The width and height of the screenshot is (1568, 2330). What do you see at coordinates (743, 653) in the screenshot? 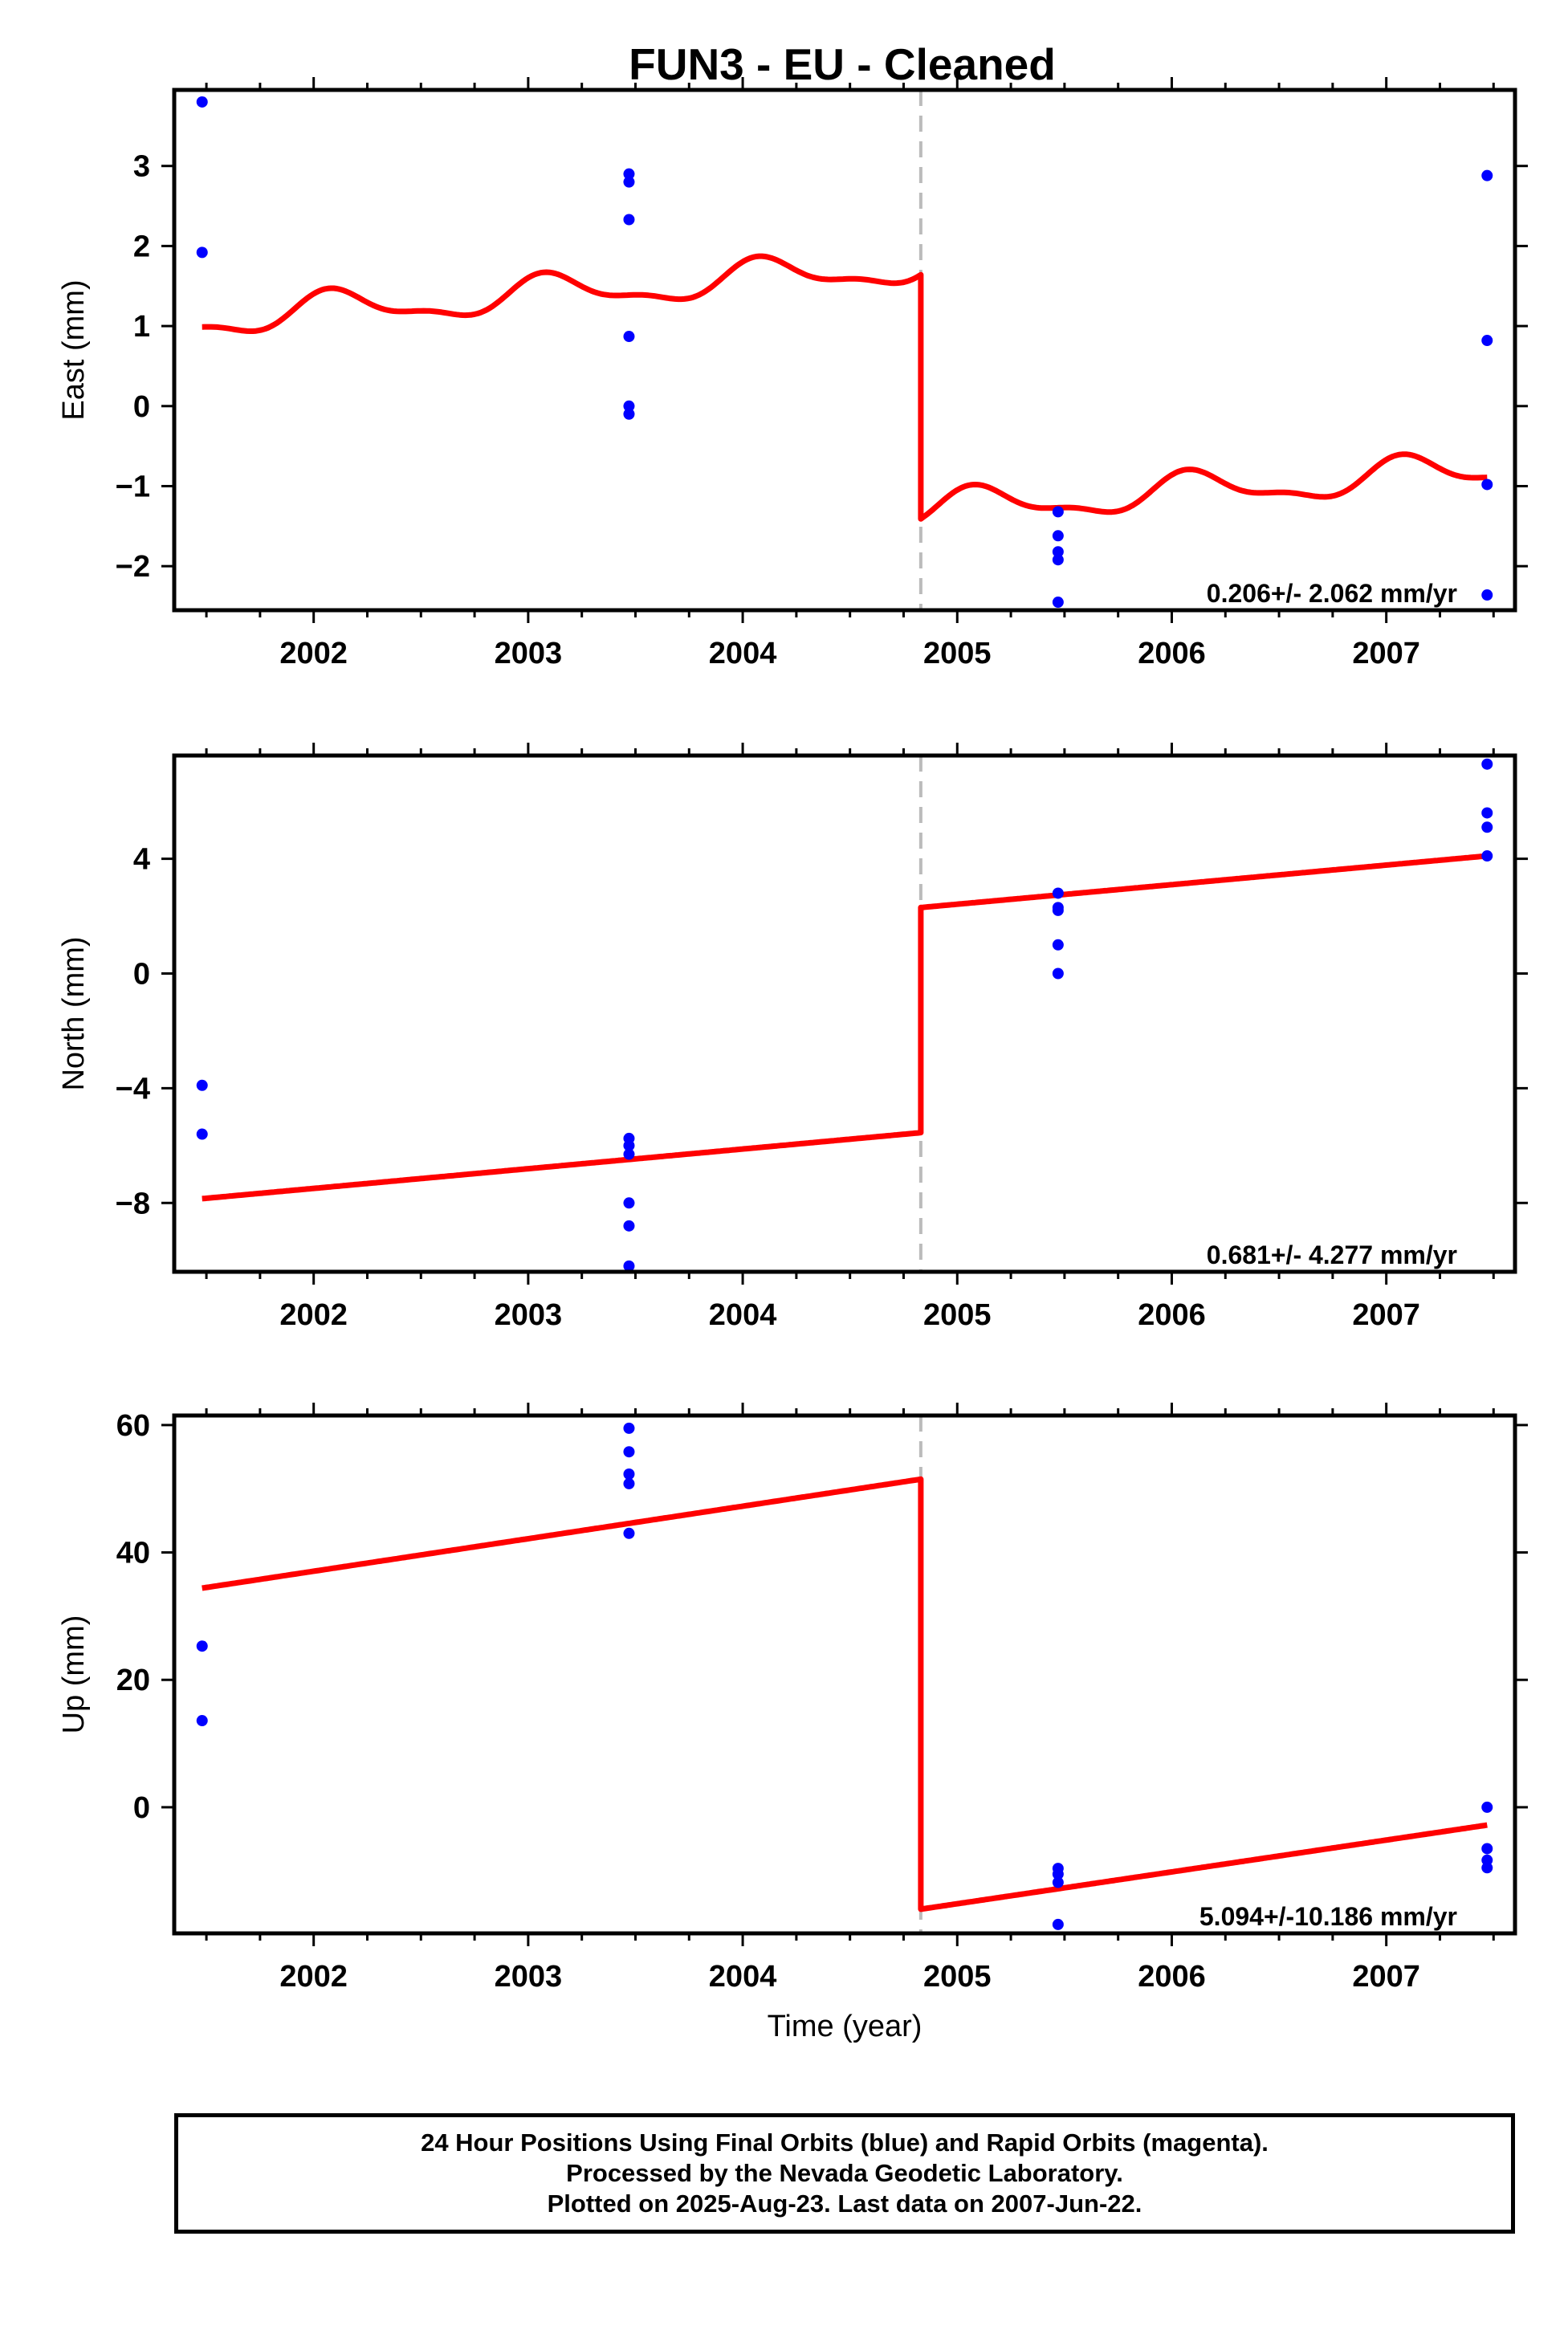
I see `east-x-tick-label: 2004` at bounding box center [743, 653].